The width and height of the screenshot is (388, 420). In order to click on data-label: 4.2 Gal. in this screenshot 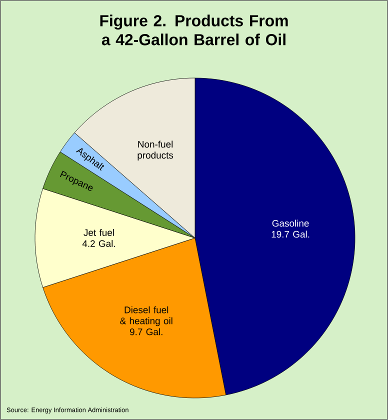, I will do `click(98, 243)`.